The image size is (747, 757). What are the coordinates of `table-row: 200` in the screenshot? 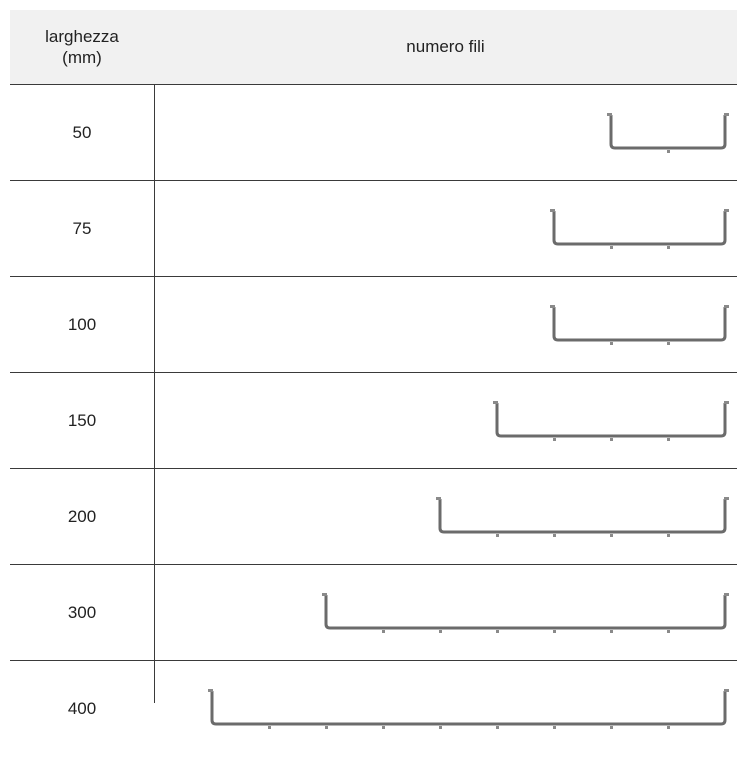 It's located at (373, 517).